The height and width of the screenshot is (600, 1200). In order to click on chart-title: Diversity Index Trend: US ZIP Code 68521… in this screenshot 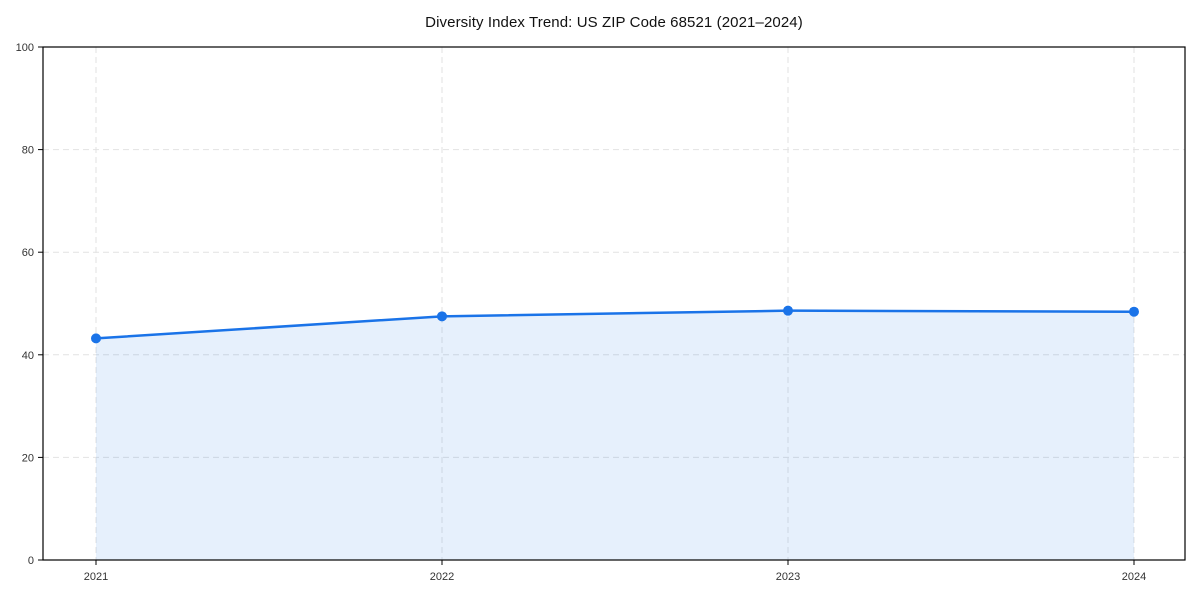, I will do `click(614, 22)`.